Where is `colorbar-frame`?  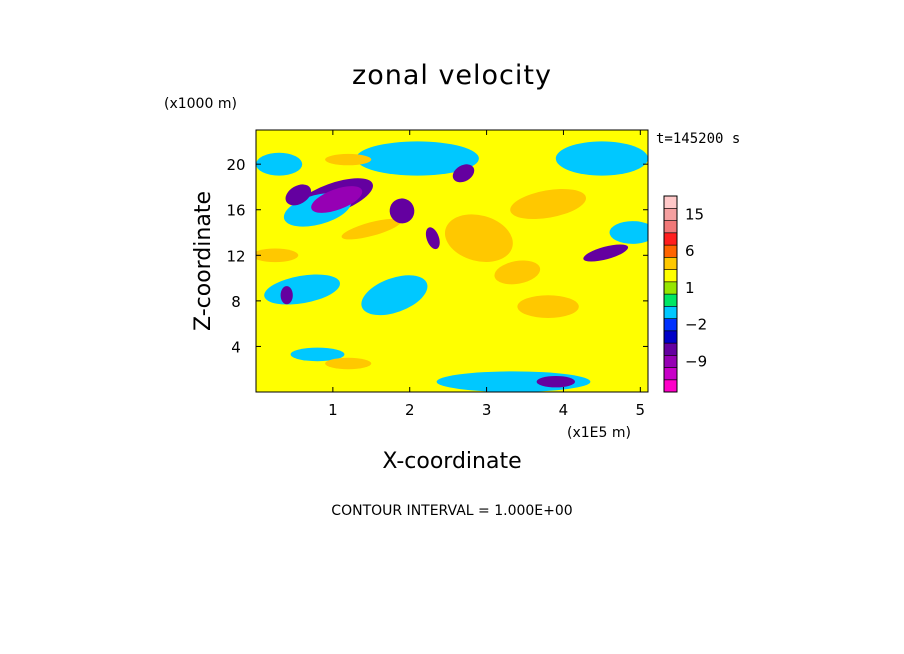 colorbar-frame is located at coordinates (670, 294).